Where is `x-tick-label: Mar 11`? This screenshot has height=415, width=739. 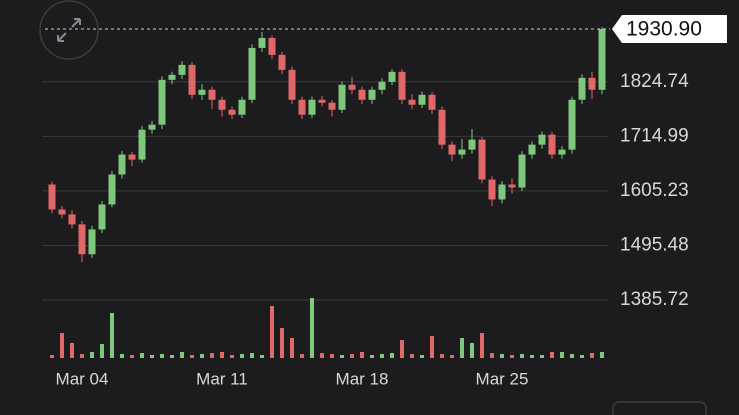 x-tick-label: Mar 11 is located at coordinates (222, 378).